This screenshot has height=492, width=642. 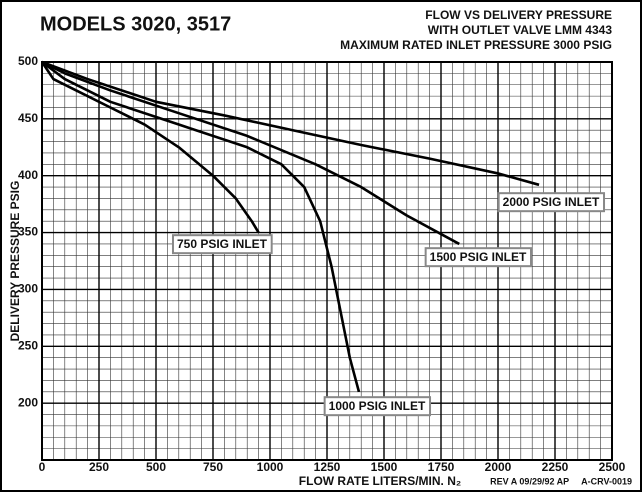 What do you see at coordinates (28, 345) in the screenshot?
I see `y-tick-label: 250` at bounding box center [28, 345].